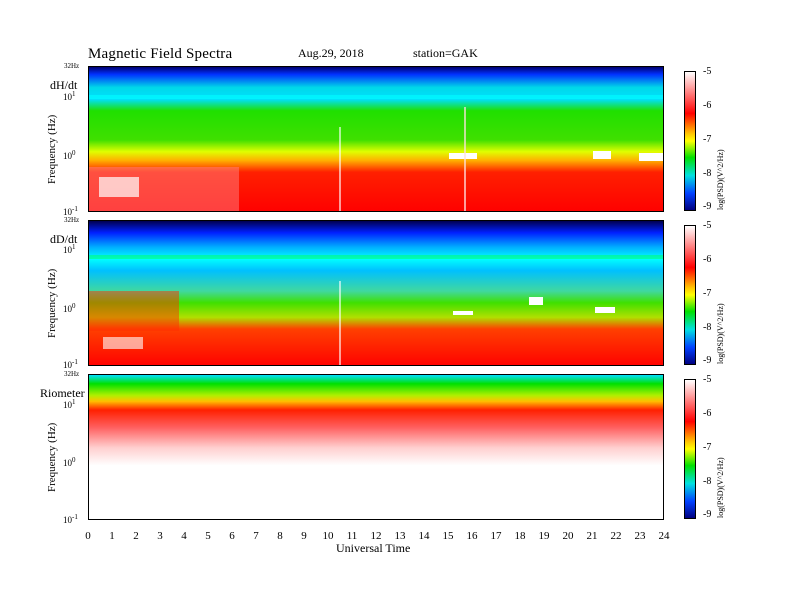 The image size is (792, 612). I want to click on x-tick-label: 10, so click(328, 536).